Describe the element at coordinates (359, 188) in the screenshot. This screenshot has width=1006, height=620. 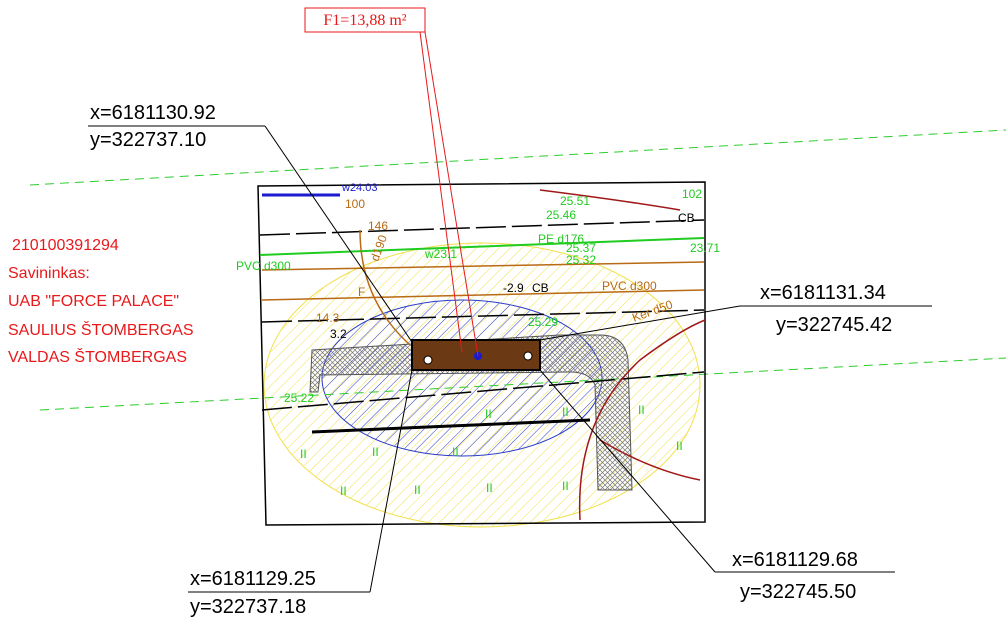
I see `map-label: w24.03` at that location.